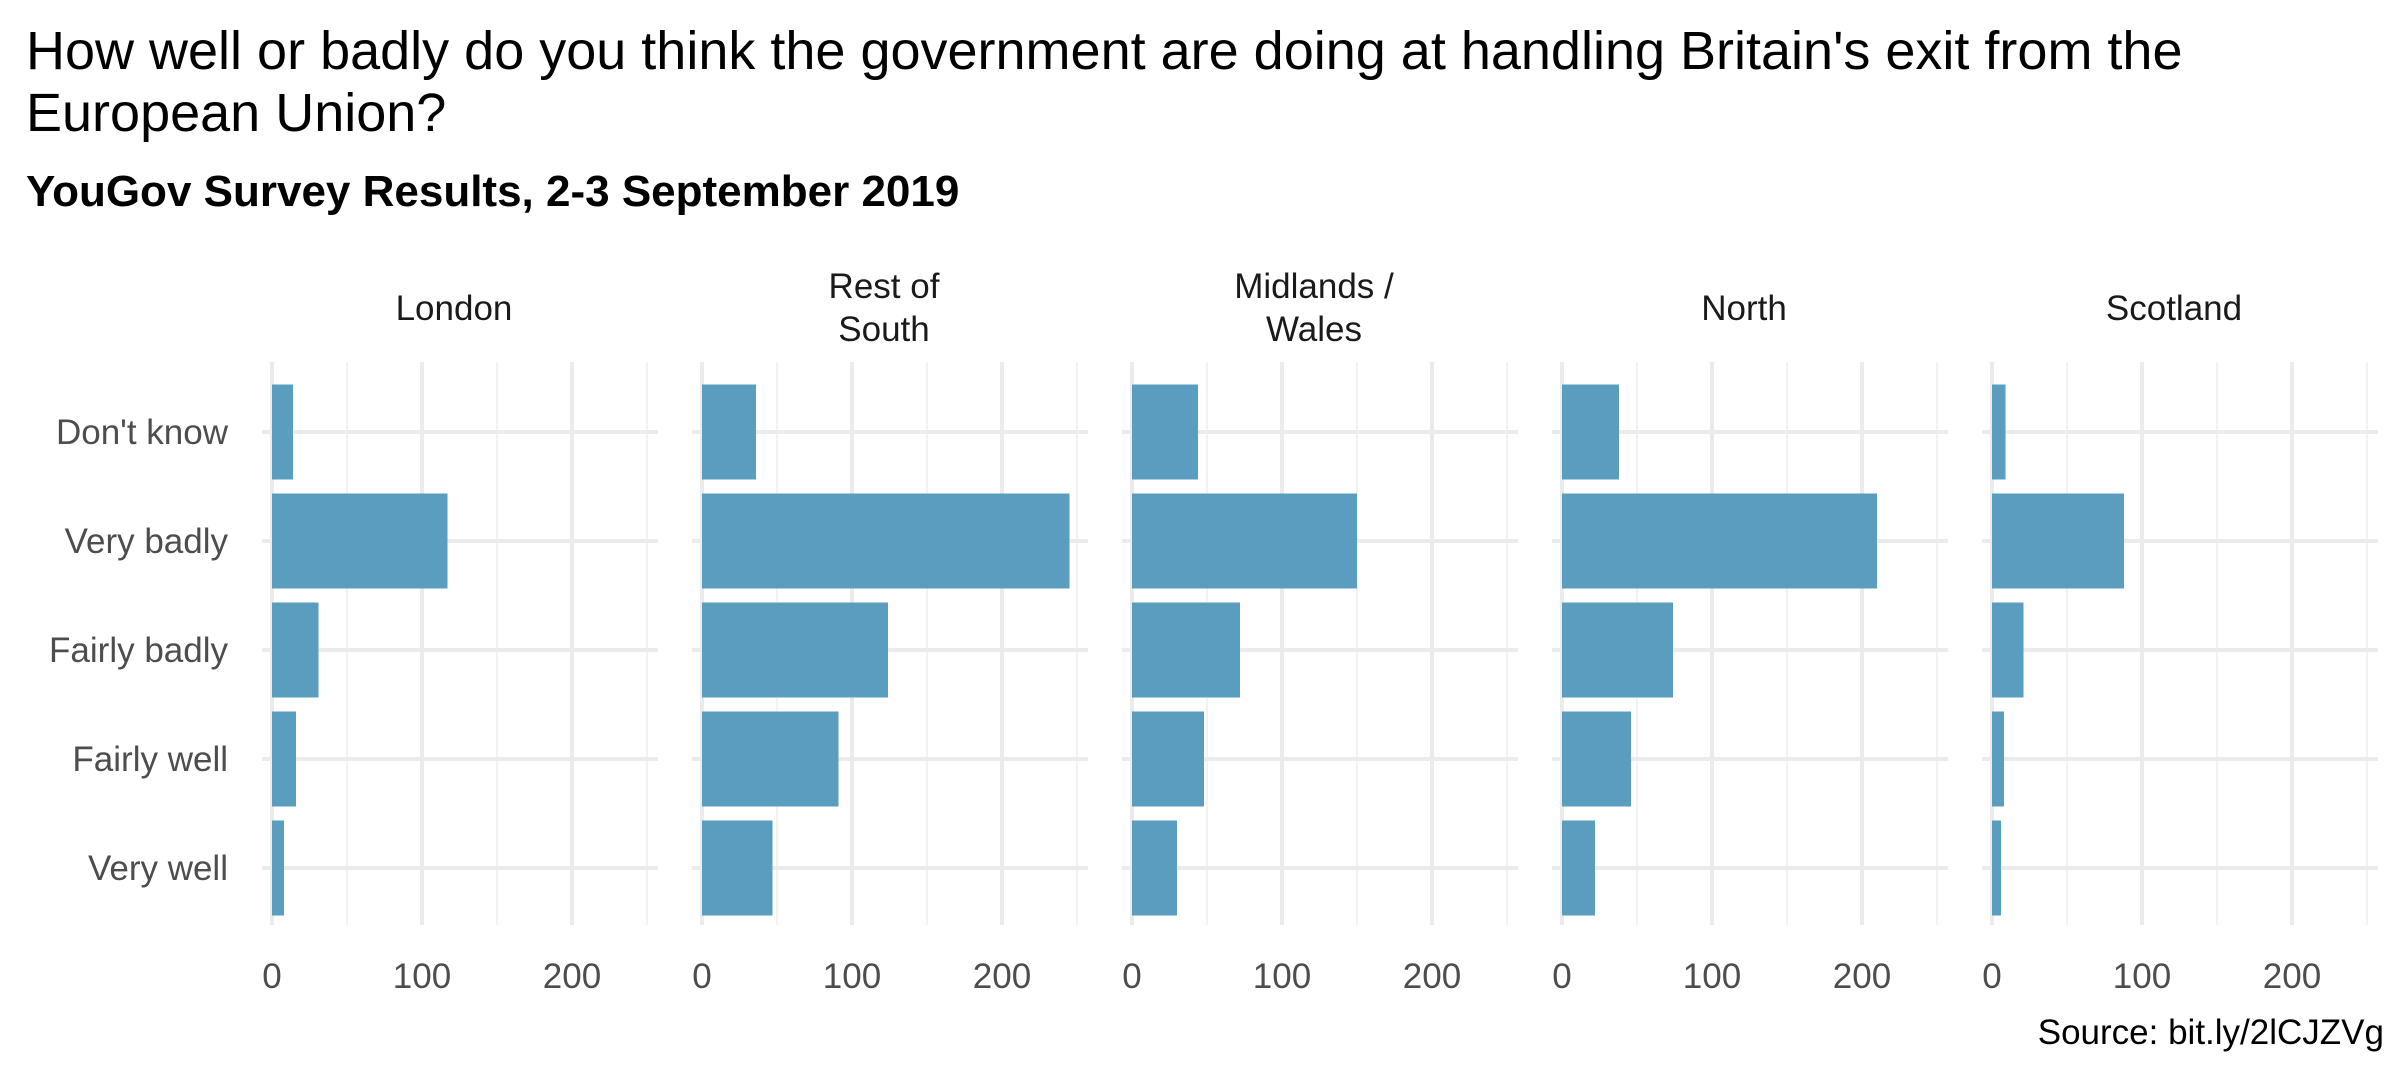 The width and height of the screenshot is (2400, 1080). Describe the element at coordinates (138, 650) in the screenshot. I see `category-label: Fairly badly` at that location.